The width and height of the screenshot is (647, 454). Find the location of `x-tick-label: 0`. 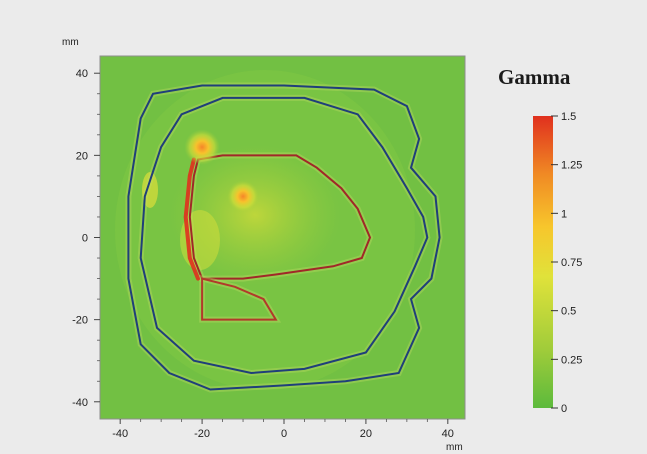

x-tick-label: 0 is located at coordinates (284, 434).